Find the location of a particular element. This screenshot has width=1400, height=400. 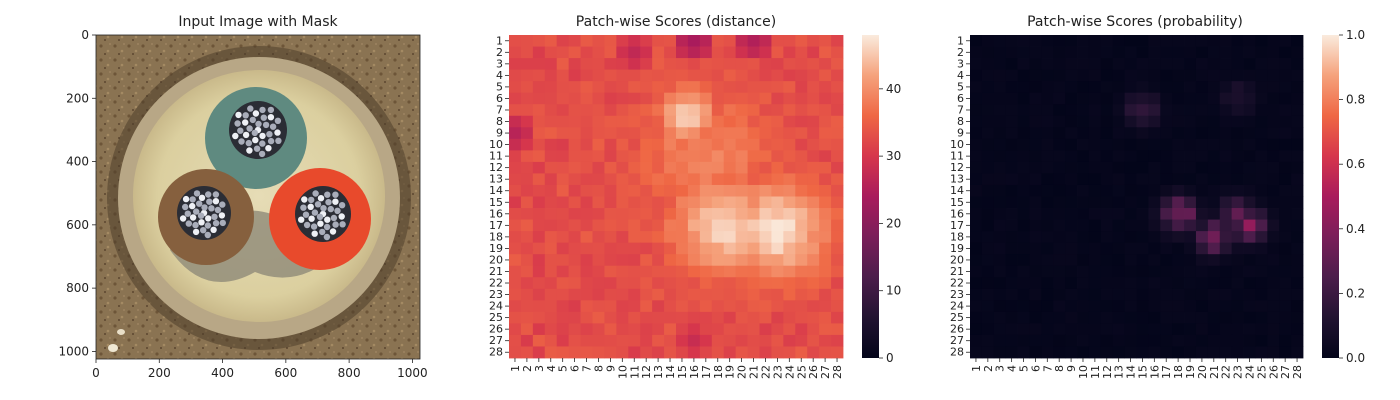

title-distance-heatmap: Patch-wise Scores (distance) is located at coordinates (676, 22).